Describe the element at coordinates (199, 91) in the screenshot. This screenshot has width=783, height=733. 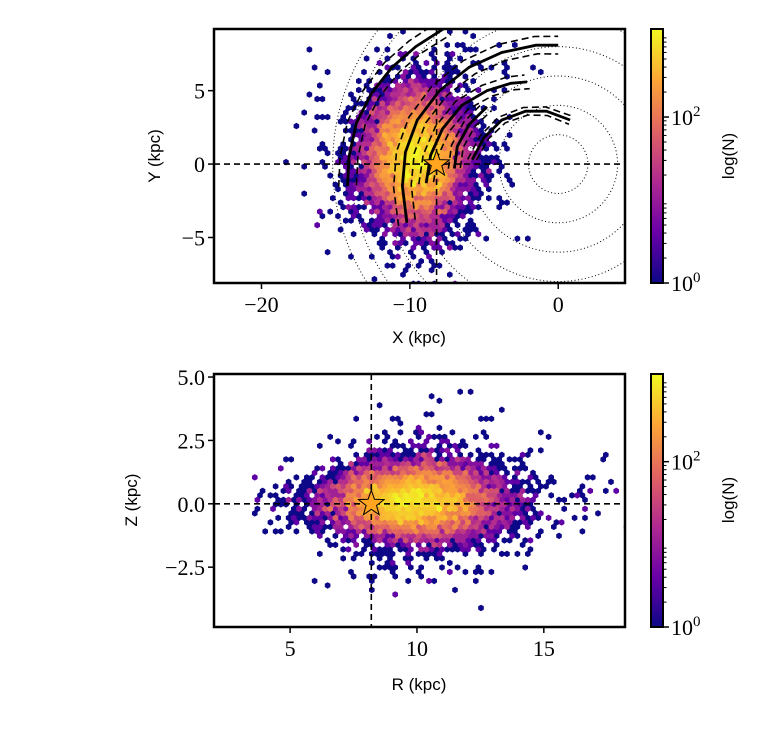
I see `y-tick-label: 5` at that location.